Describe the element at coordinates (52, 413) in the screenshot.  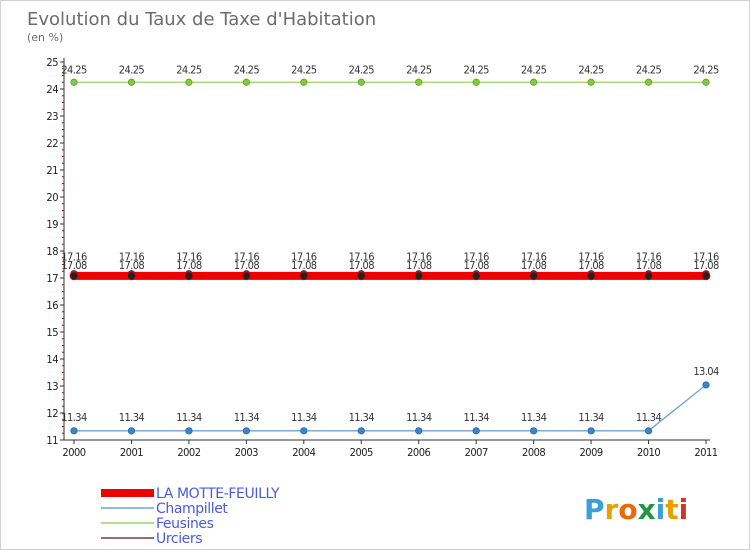
I see `y-tick-label: 12` at that location.